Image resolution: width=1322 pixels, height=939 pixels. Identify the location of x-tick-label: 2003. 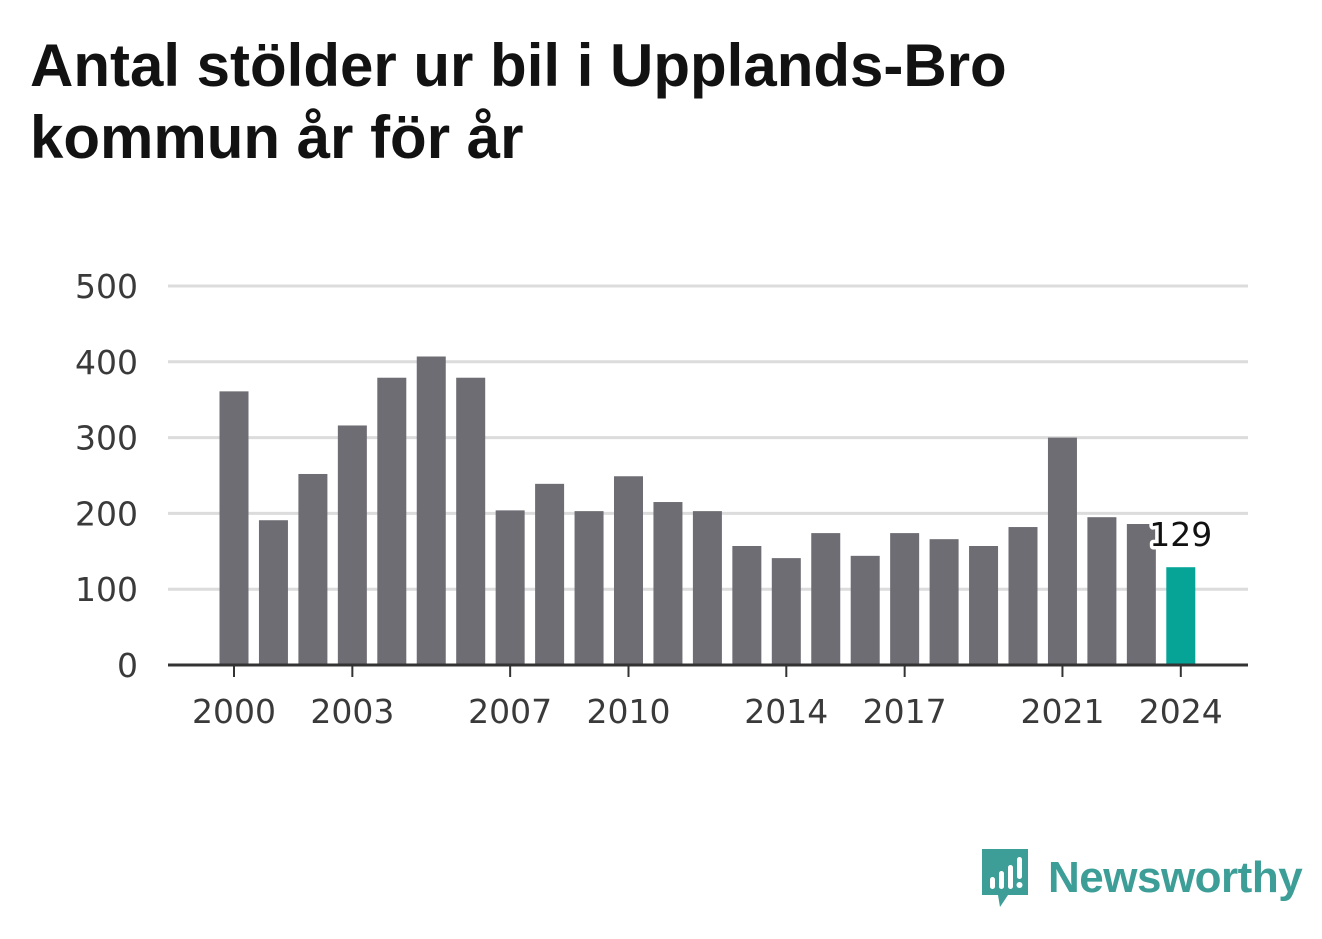
(352, 711).